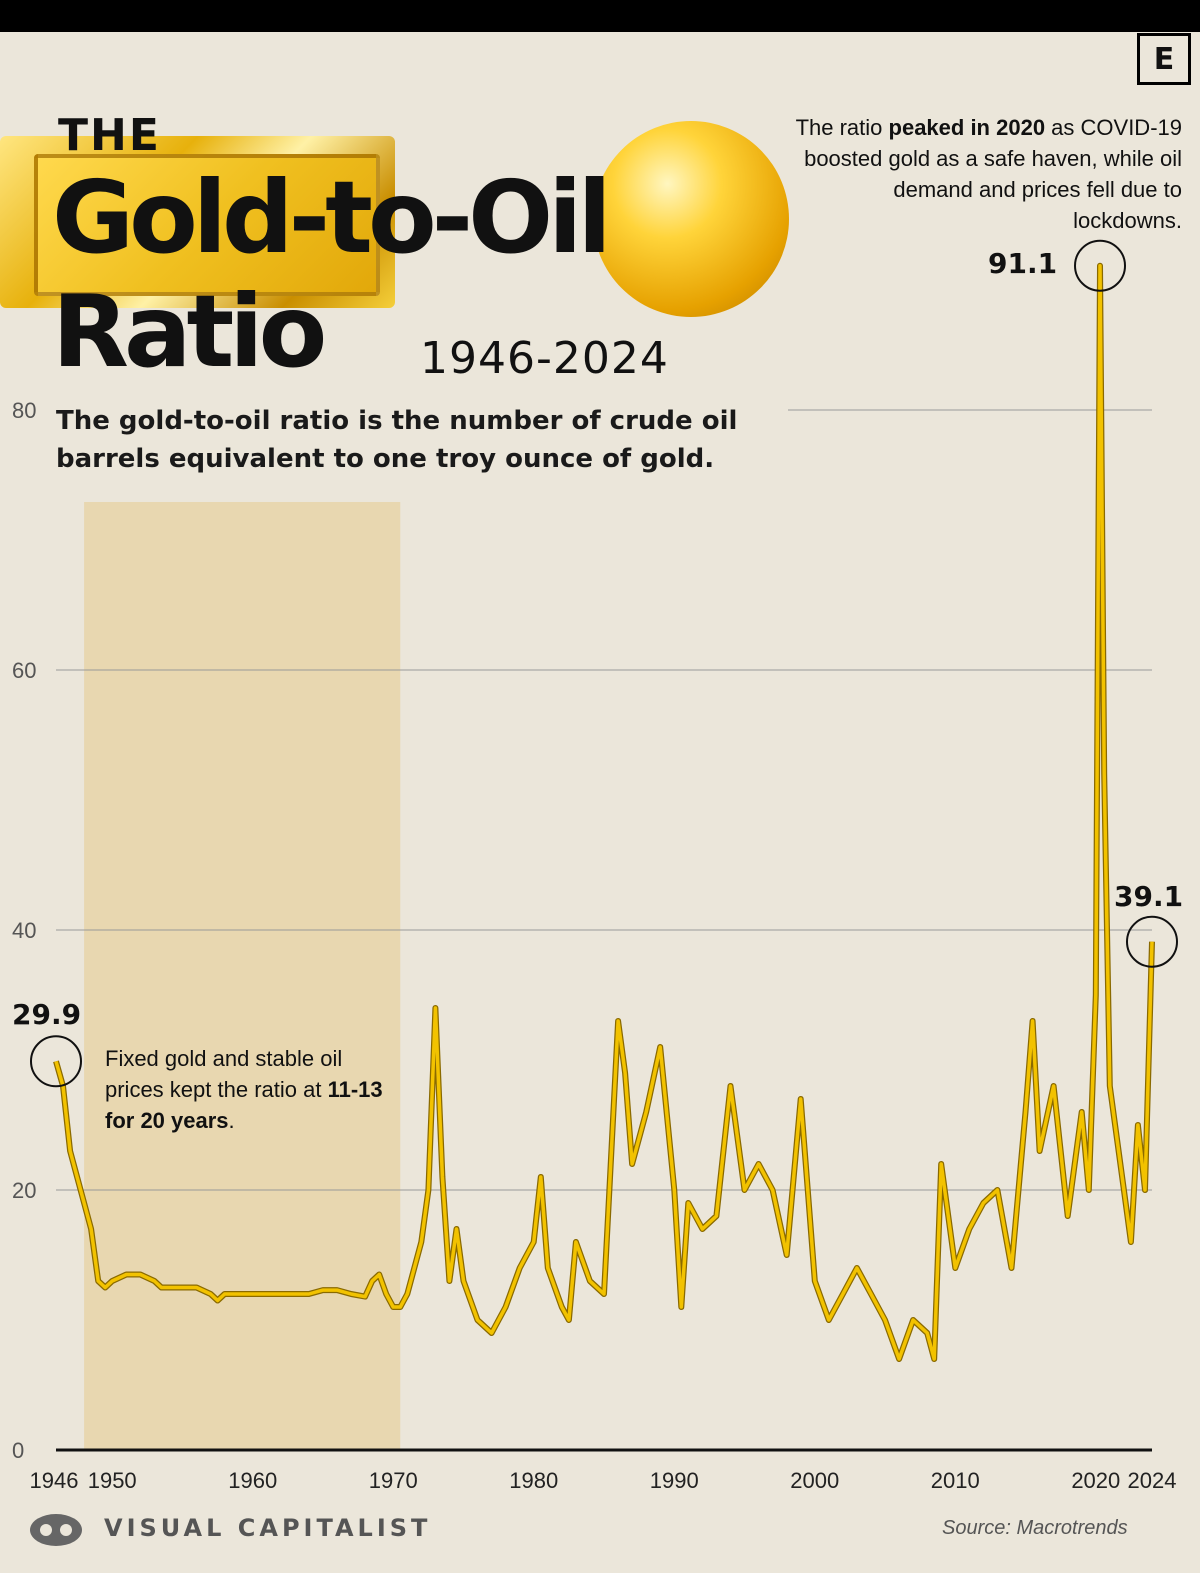  I want to click on start-marker, so click(56, 1061).